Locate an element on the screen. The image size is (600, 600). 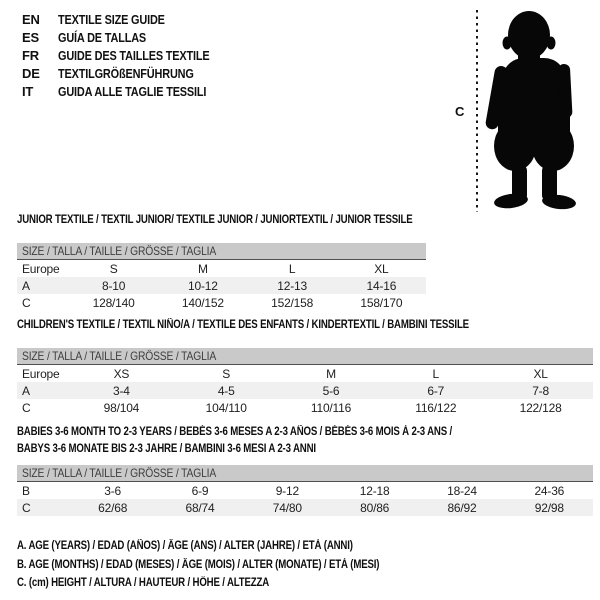
cell: 110/116 is located at coordinates (331, 407).